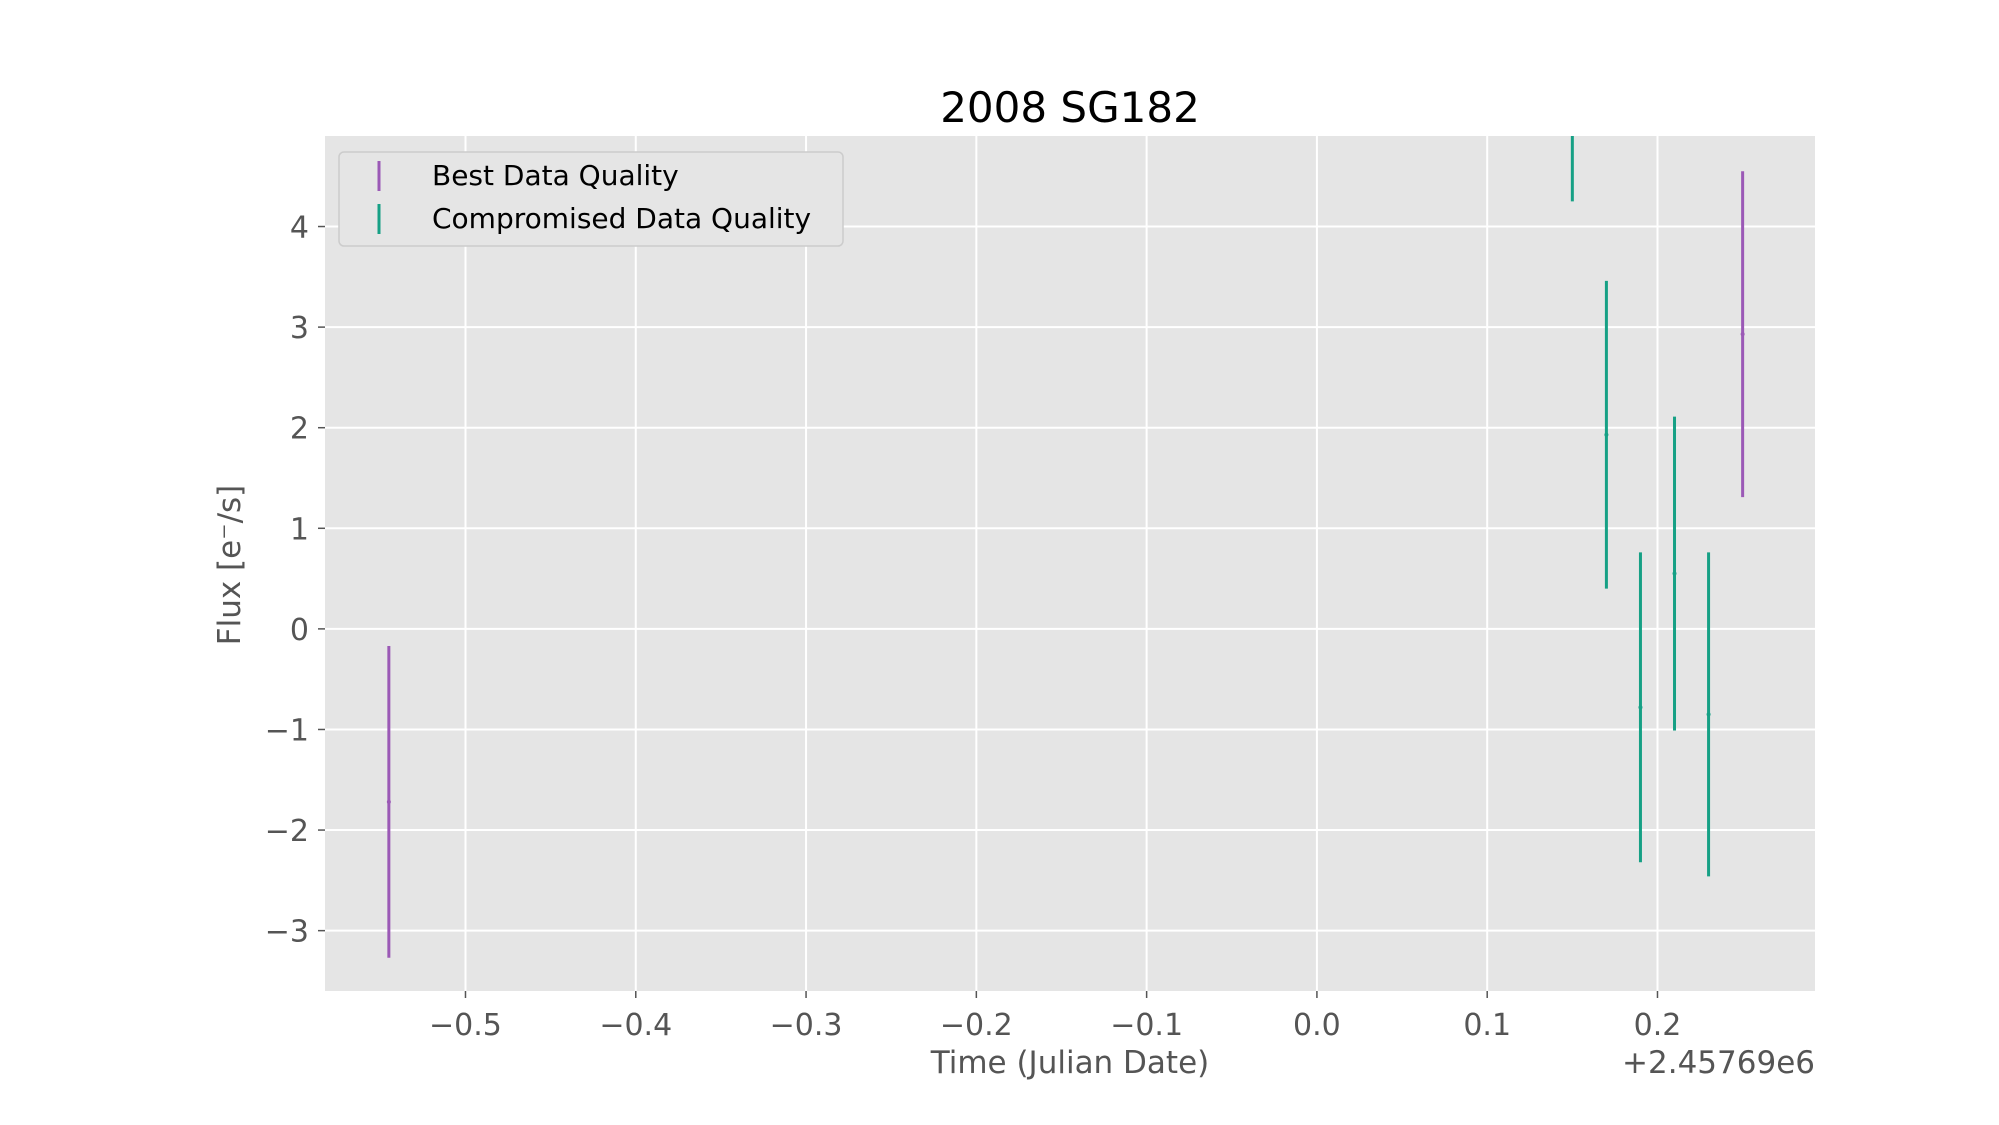  Describe the element at coordinates (1487, 1025) in the screenshot. I see `x-tick-label: 0.1` at that location.